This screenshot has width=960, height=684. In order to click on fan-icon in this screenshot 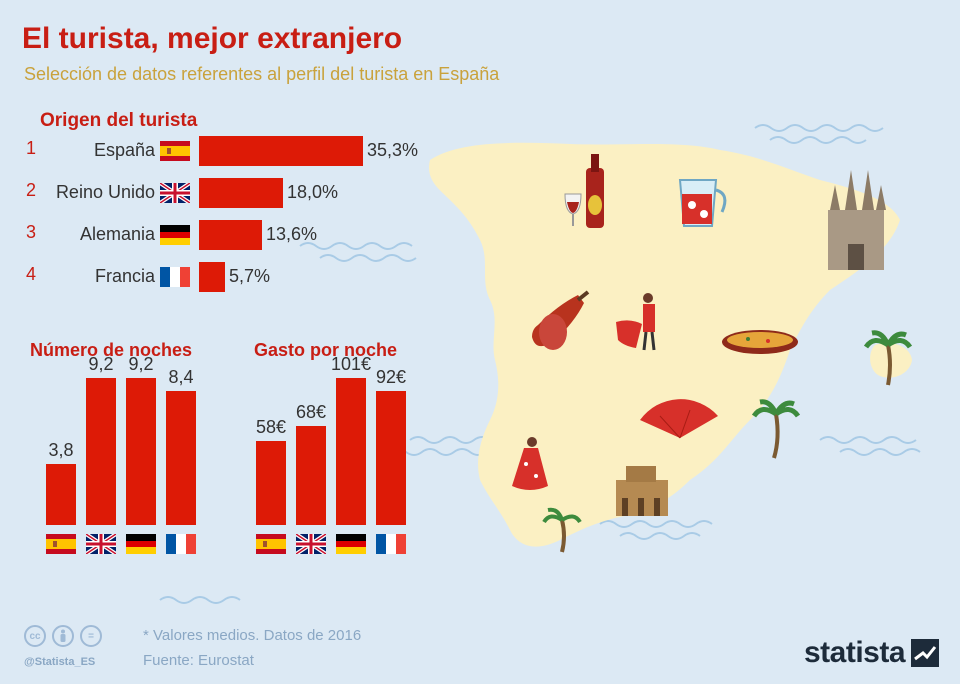, I will do `click(679, 419)`.